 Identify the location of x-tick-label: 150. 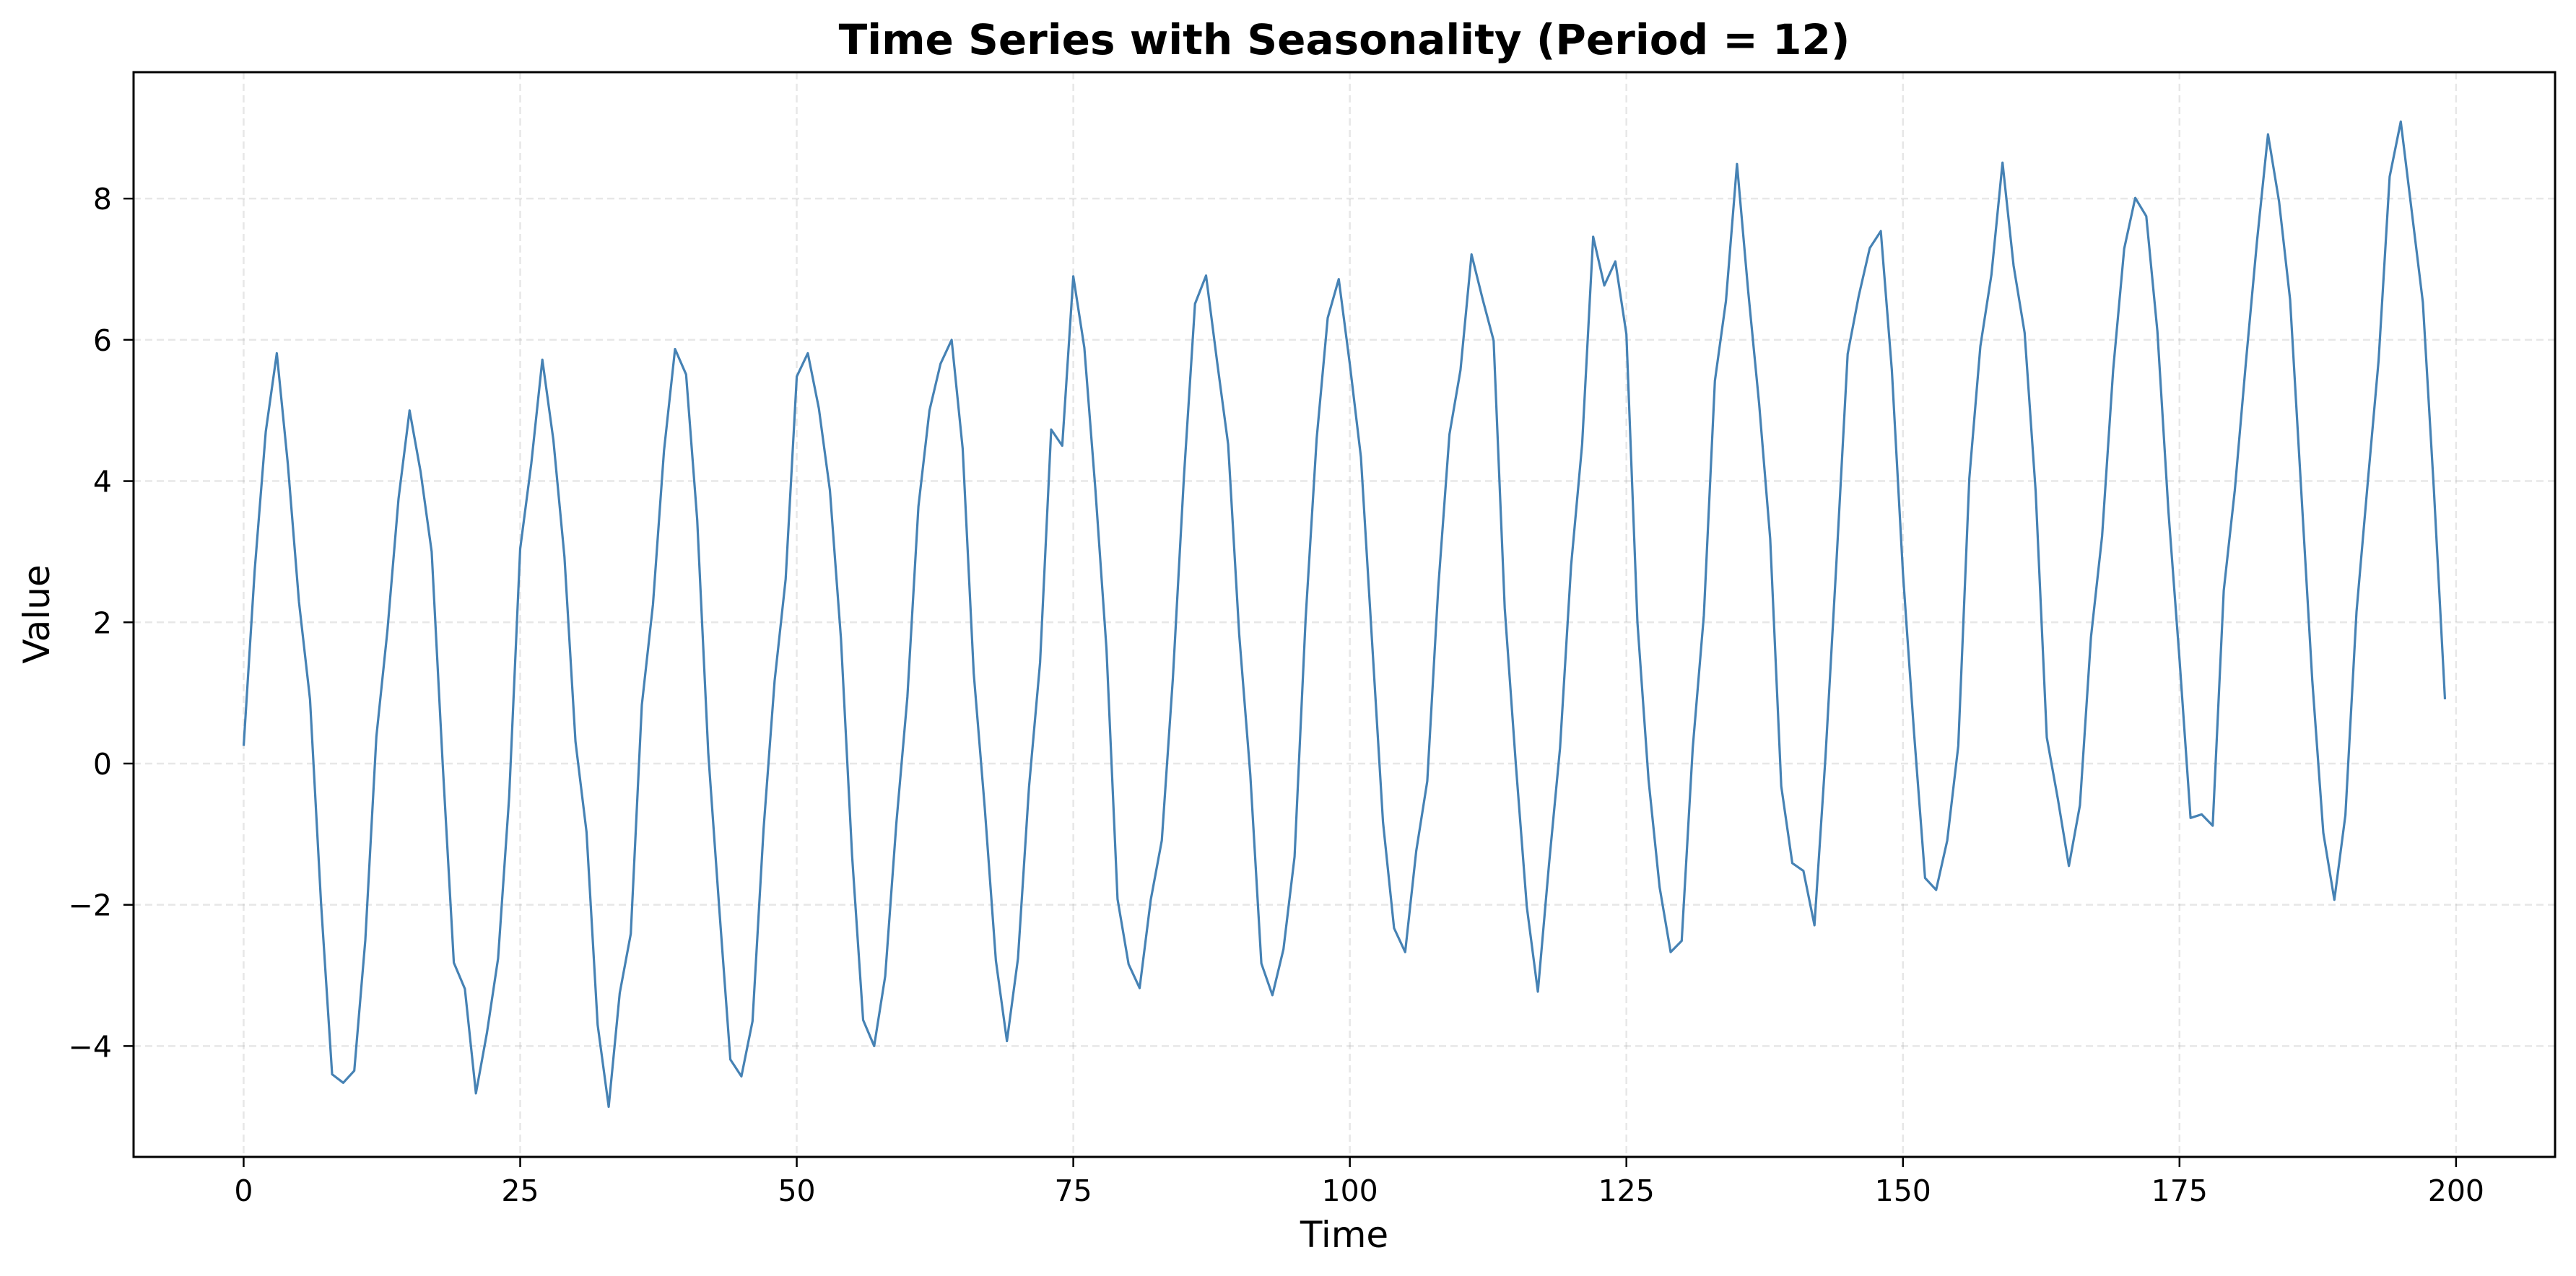
(1903, 1191).